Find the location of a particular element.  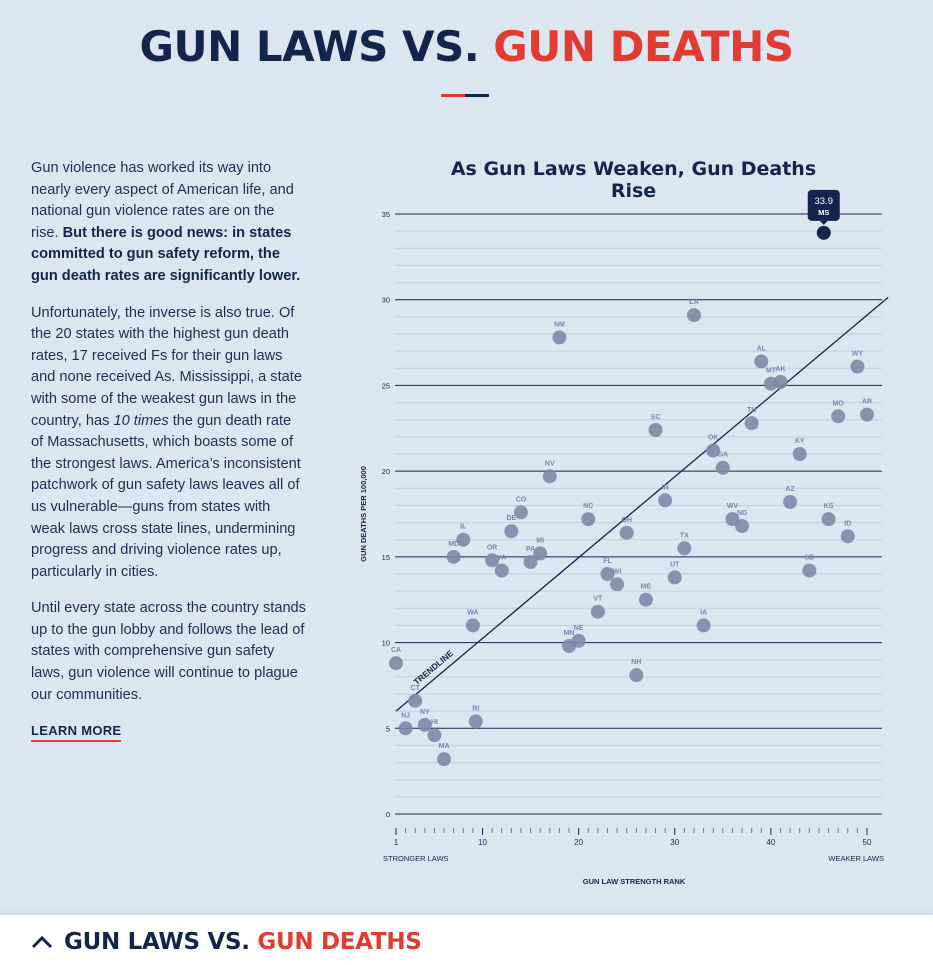

point-label: MT is located at coordinates (771, 371).